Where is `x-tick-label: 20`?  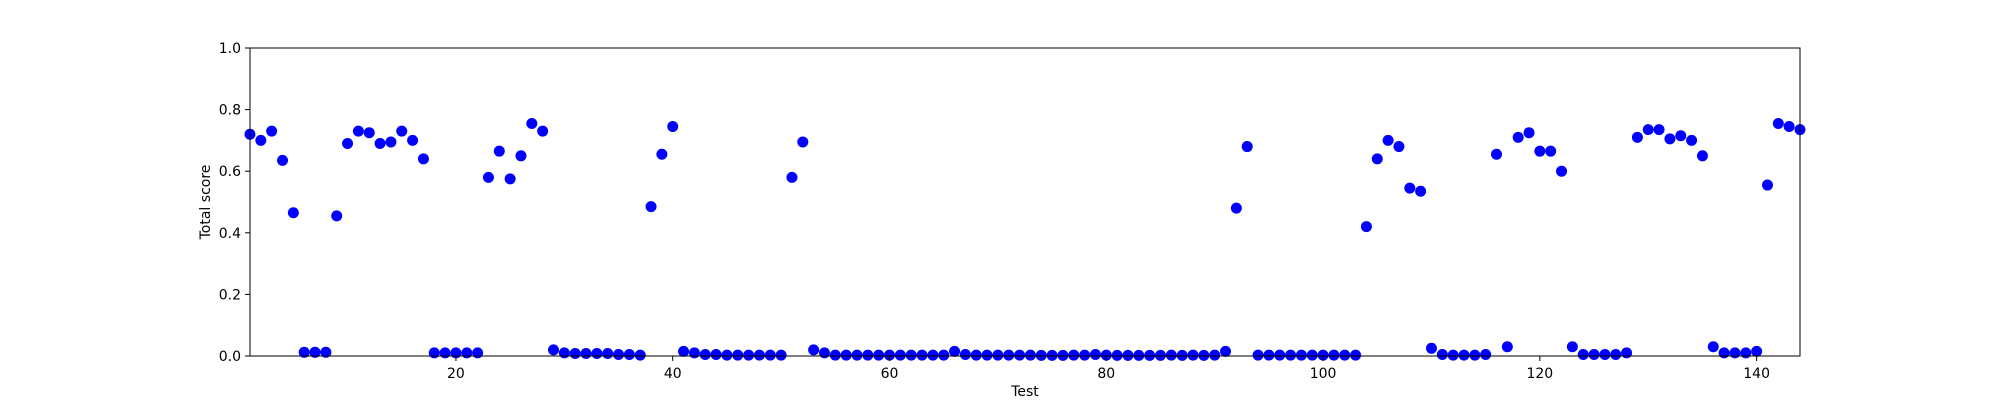
x-tick-label: 20 is located at coordinates (456, 374).